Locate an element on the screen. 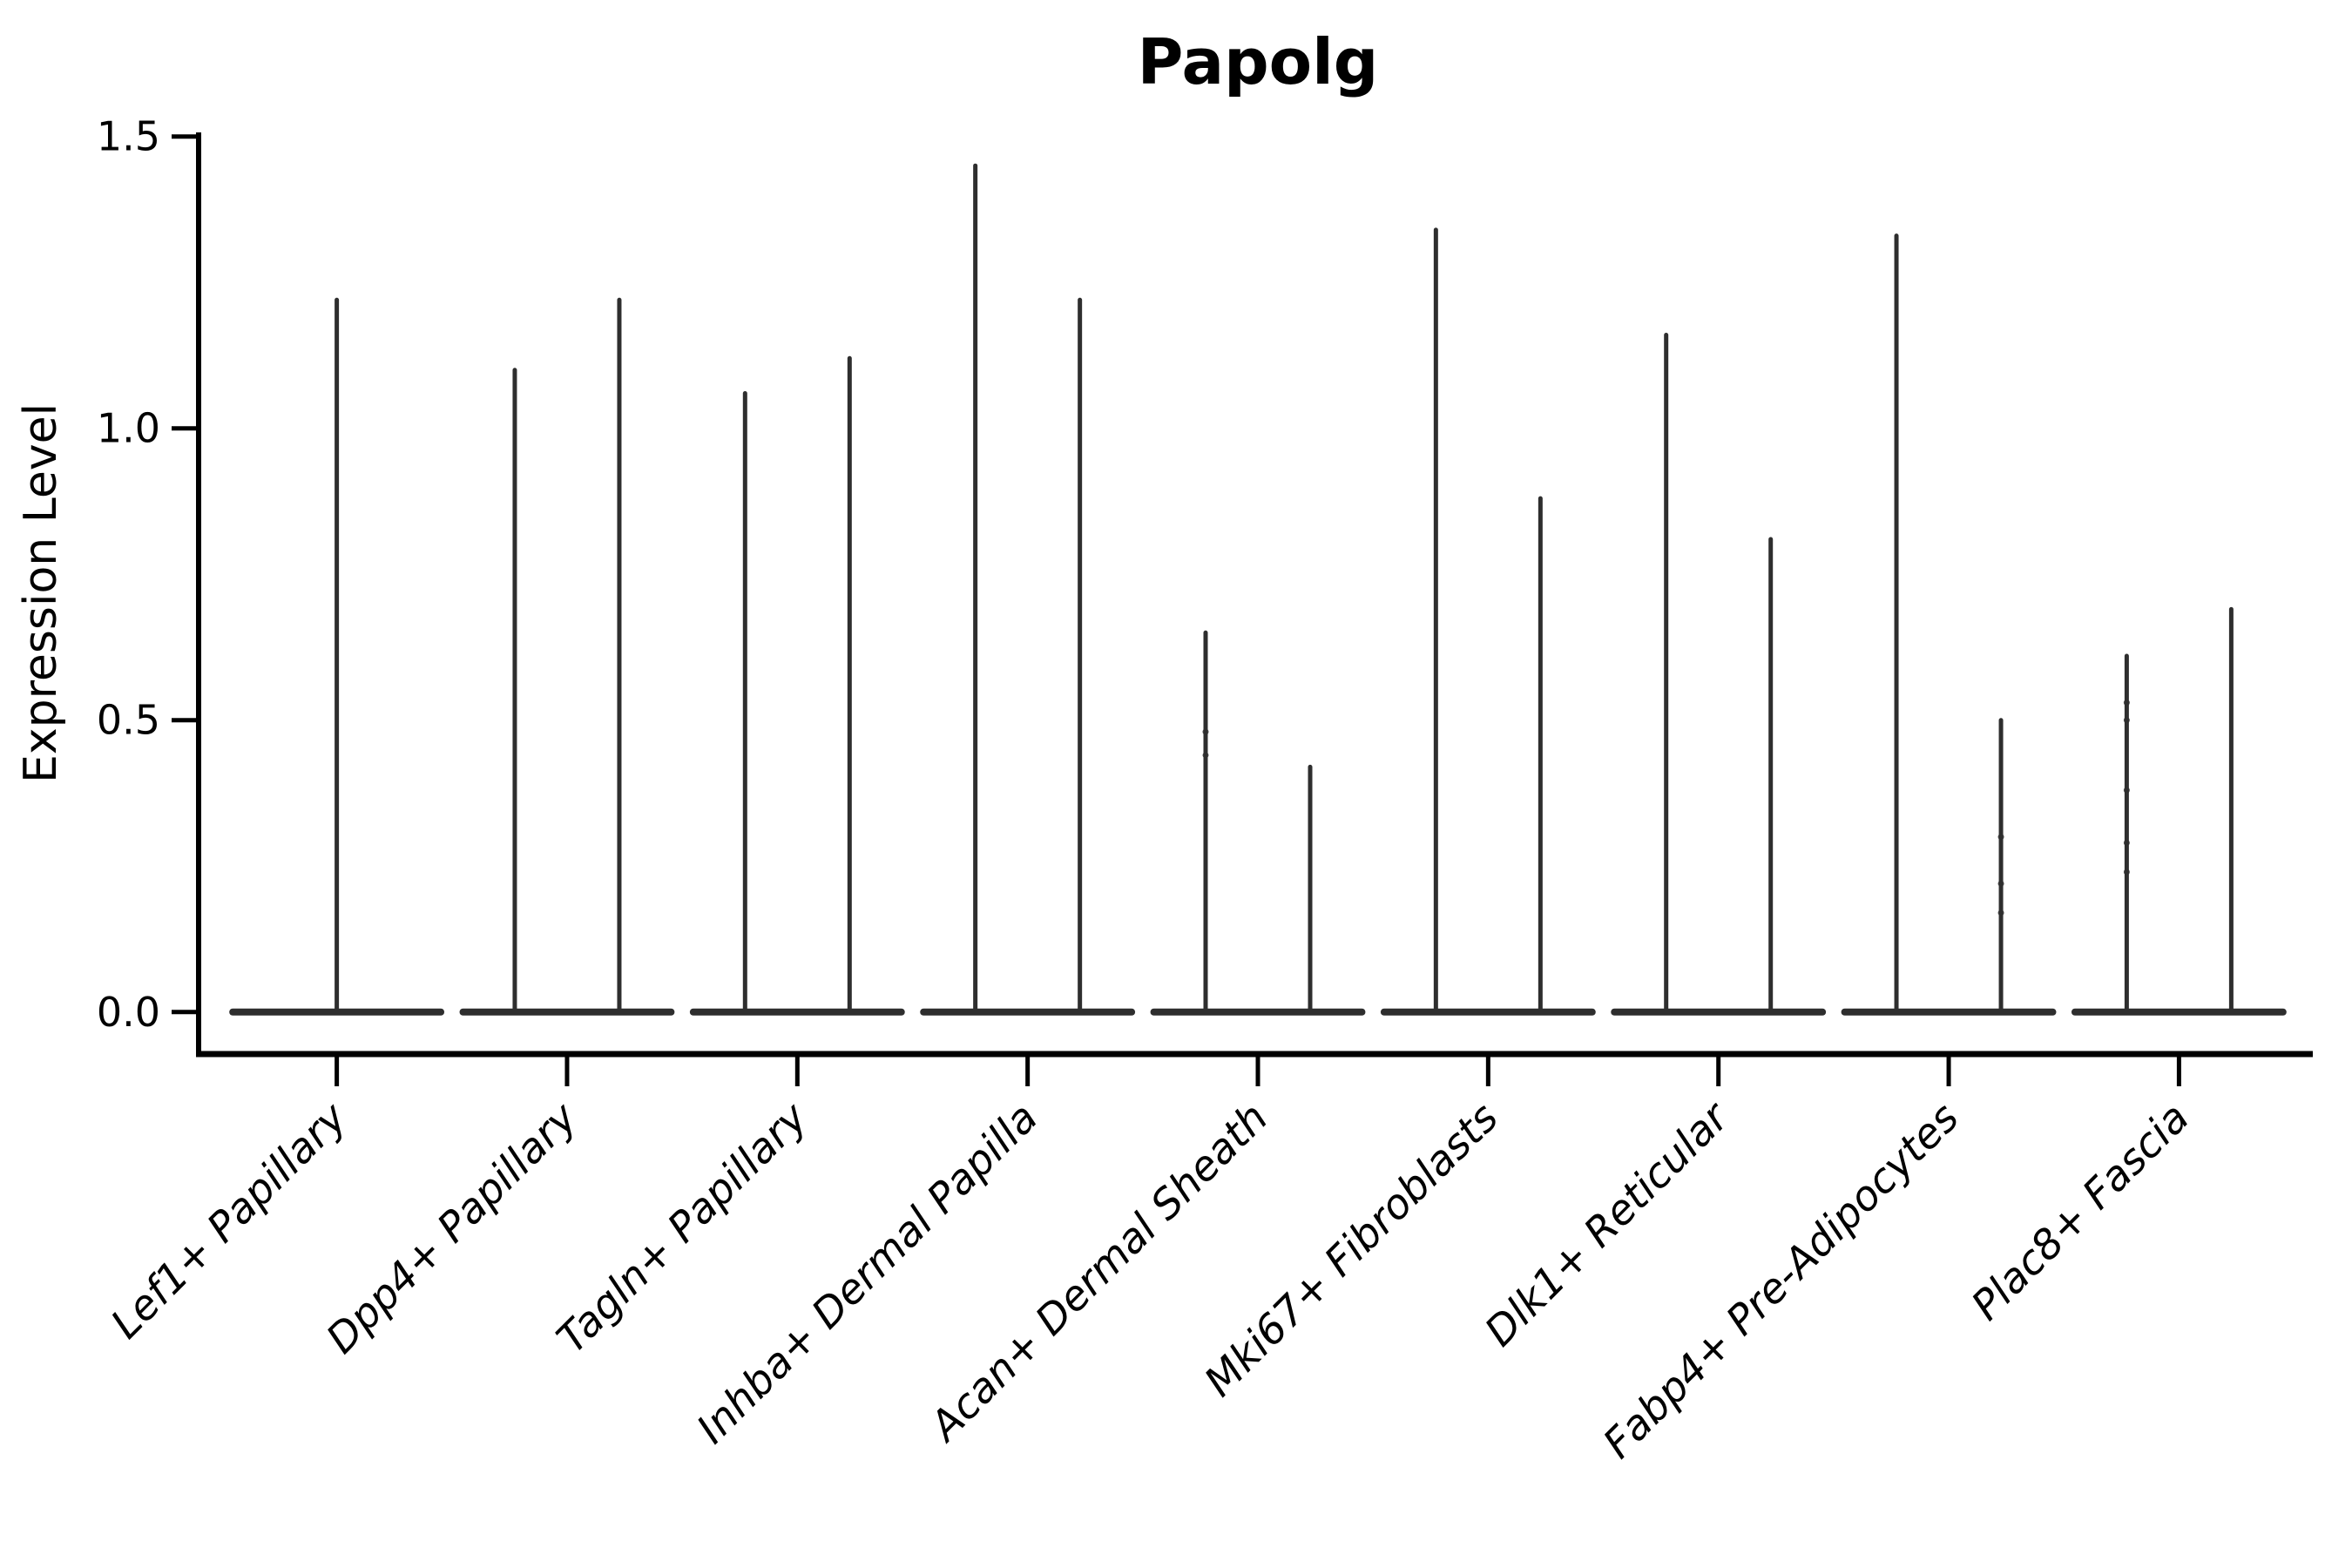  x-tick-label: Tagln+ Papillary is located at coordinates (683, 1228).